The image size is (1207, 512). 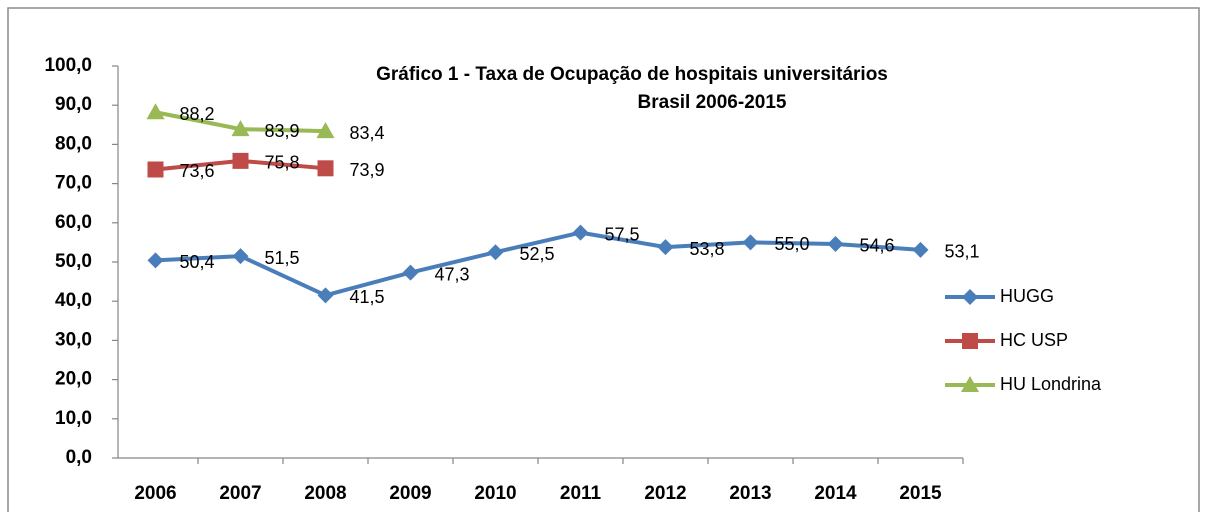 What do you see at coordinates (68, 65) in the screenshot?
I see `y-tick-label: 100,0` at bounding box center [68, 65].